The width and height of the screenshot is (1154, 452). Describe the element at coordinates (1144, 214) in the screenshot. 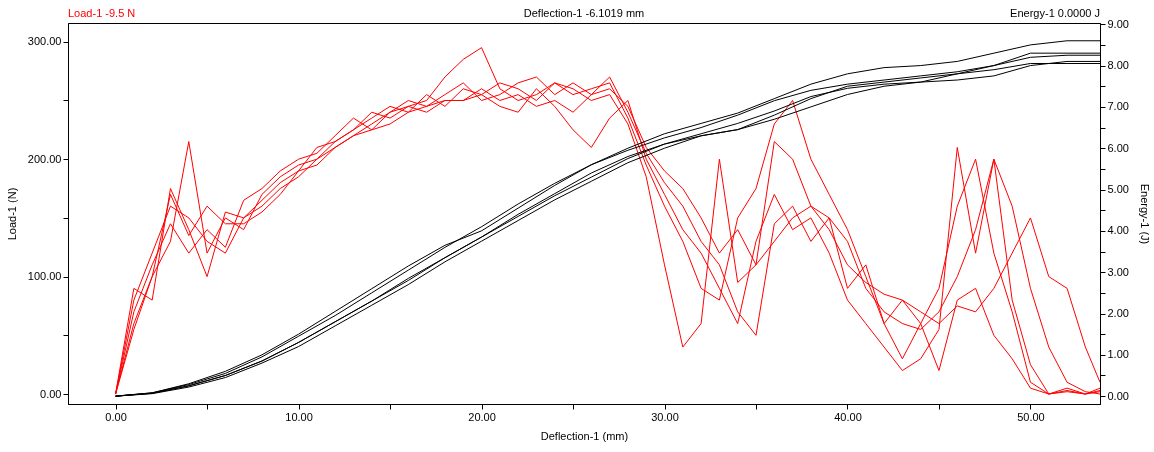

I see `y2-axis-title: Energy-1 (J)` at that location.